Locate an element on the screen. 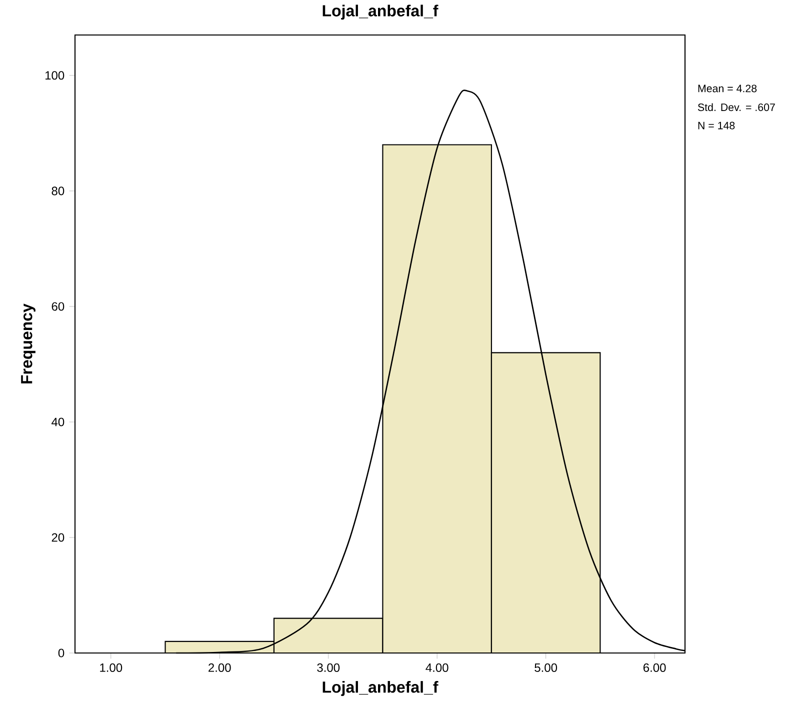 Image resolution: width=810 pixels, height=722 pixels. text: Std. Dev. = .607 is located at coordinates (736, 107).